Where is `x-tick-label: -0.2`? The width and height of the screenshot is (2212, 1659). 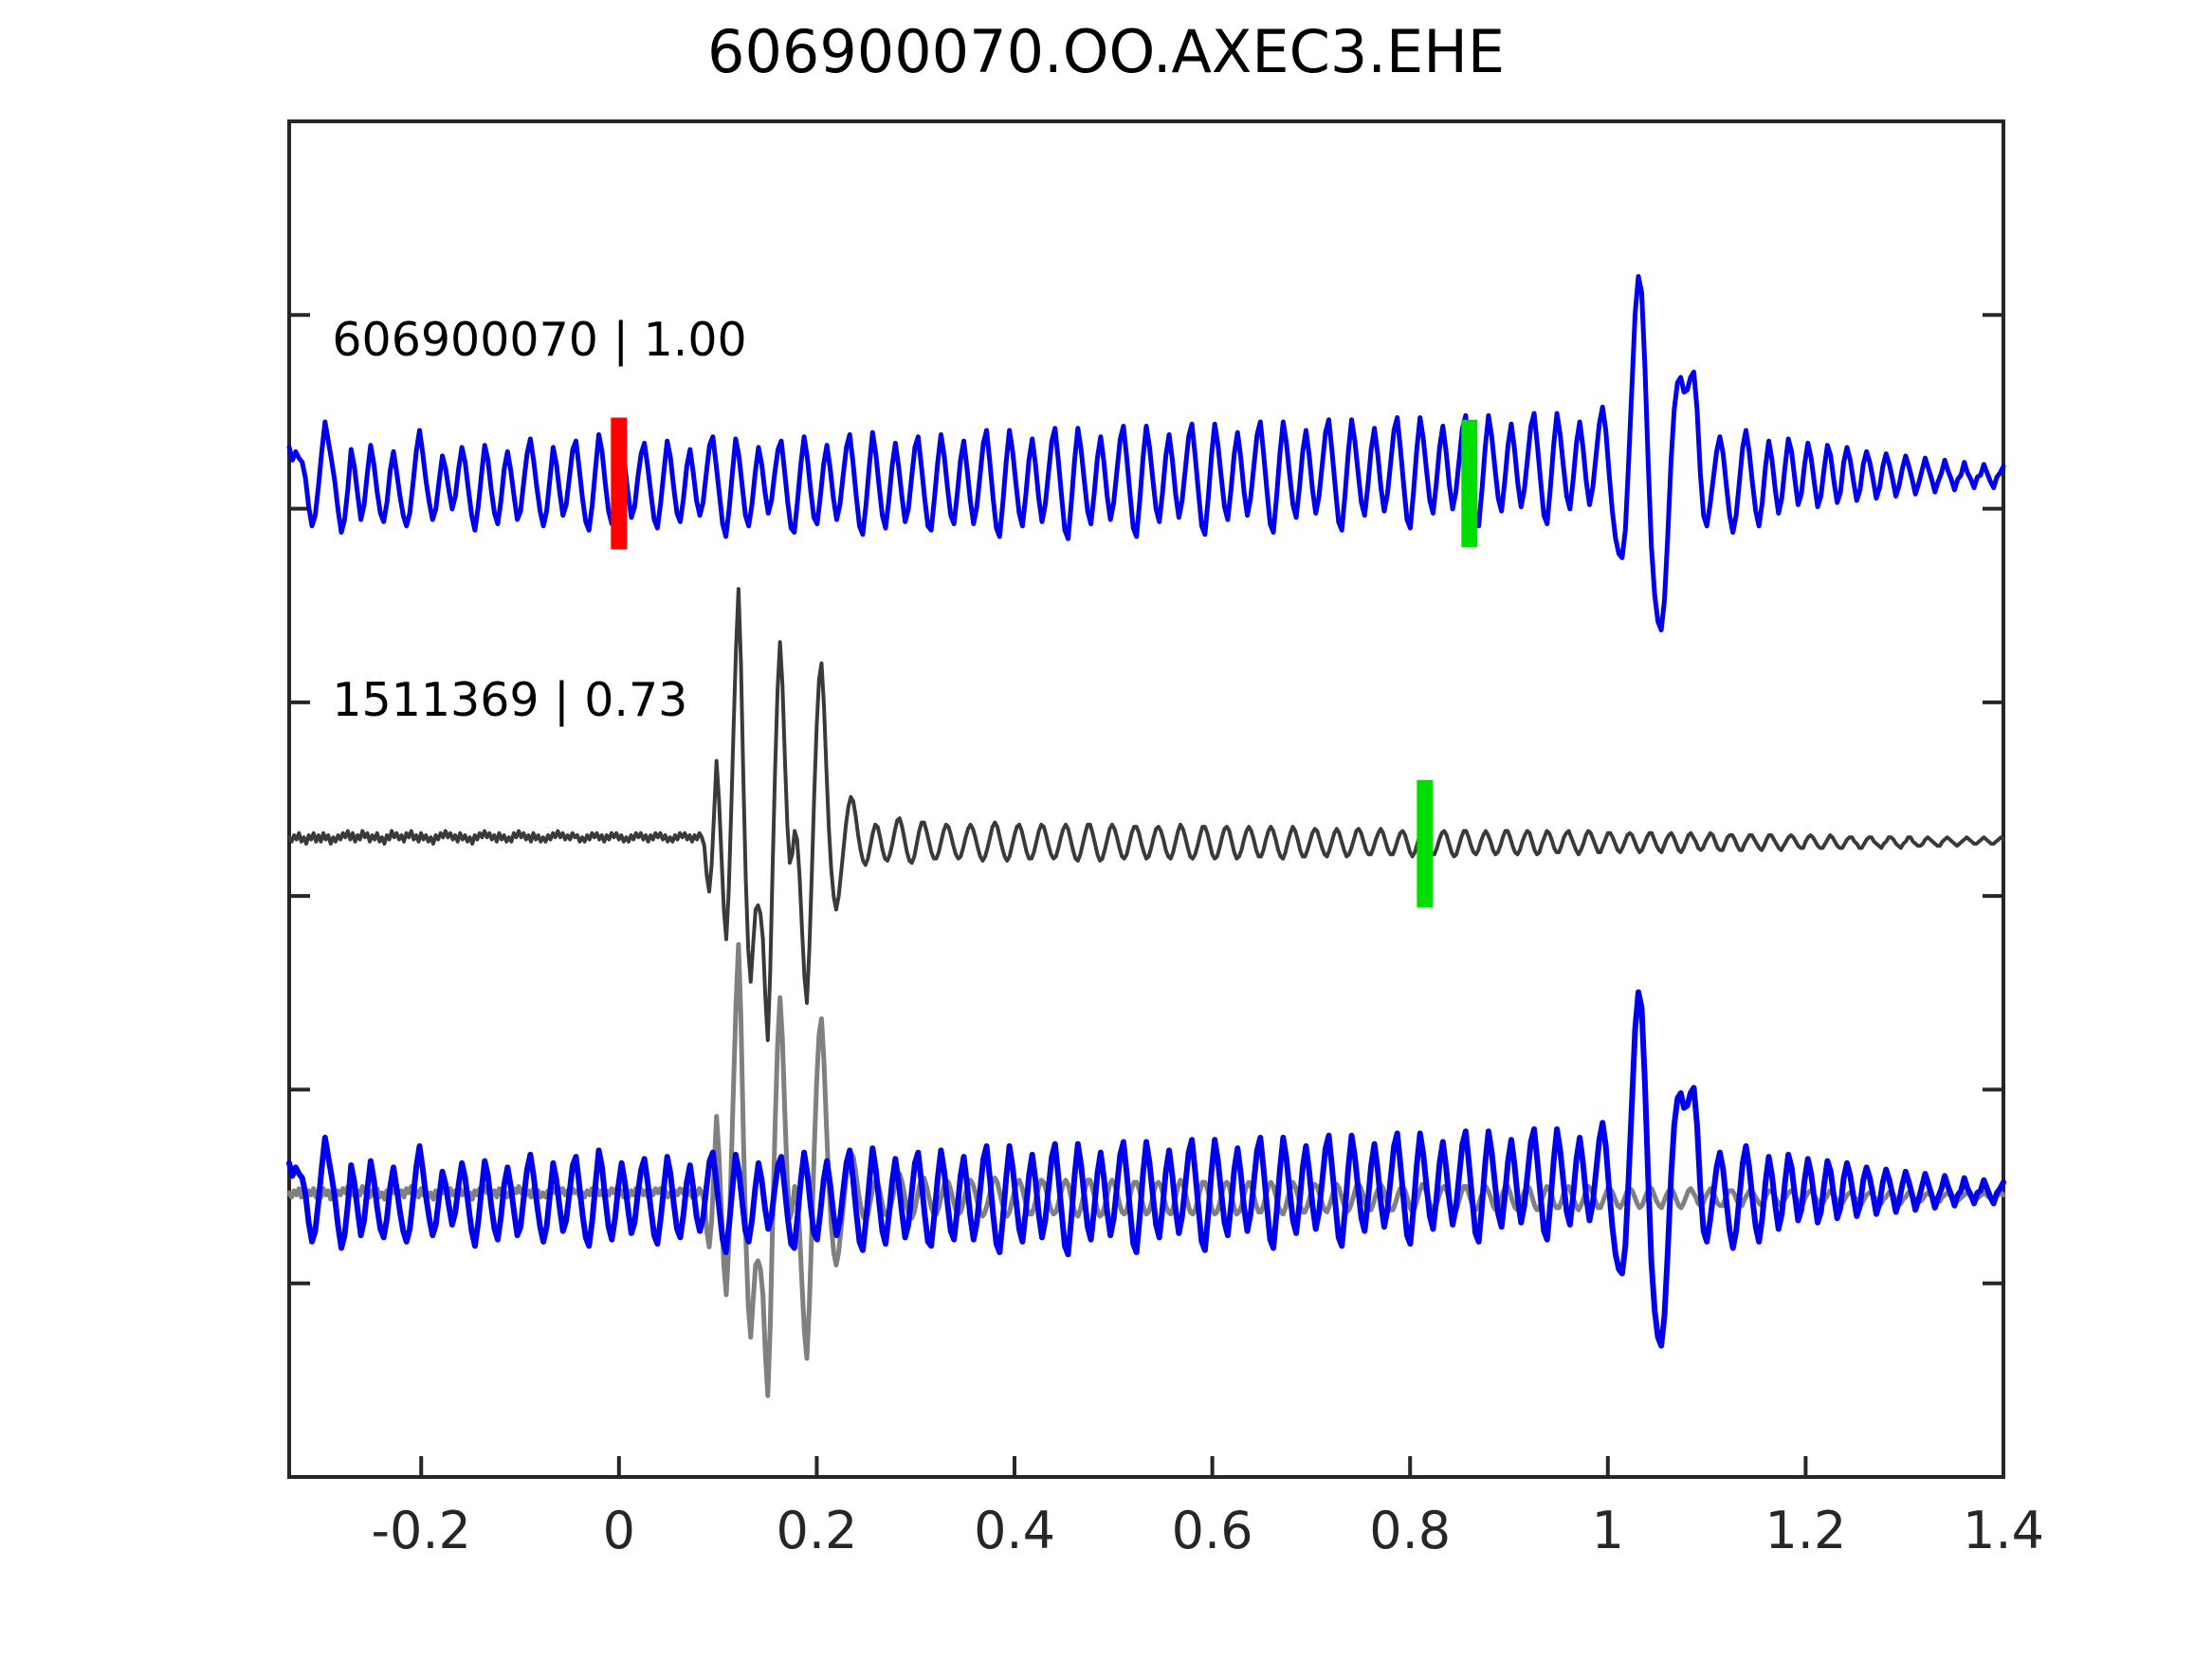 x-tick-label: -0.2 is located at coordinates (421, 1530).